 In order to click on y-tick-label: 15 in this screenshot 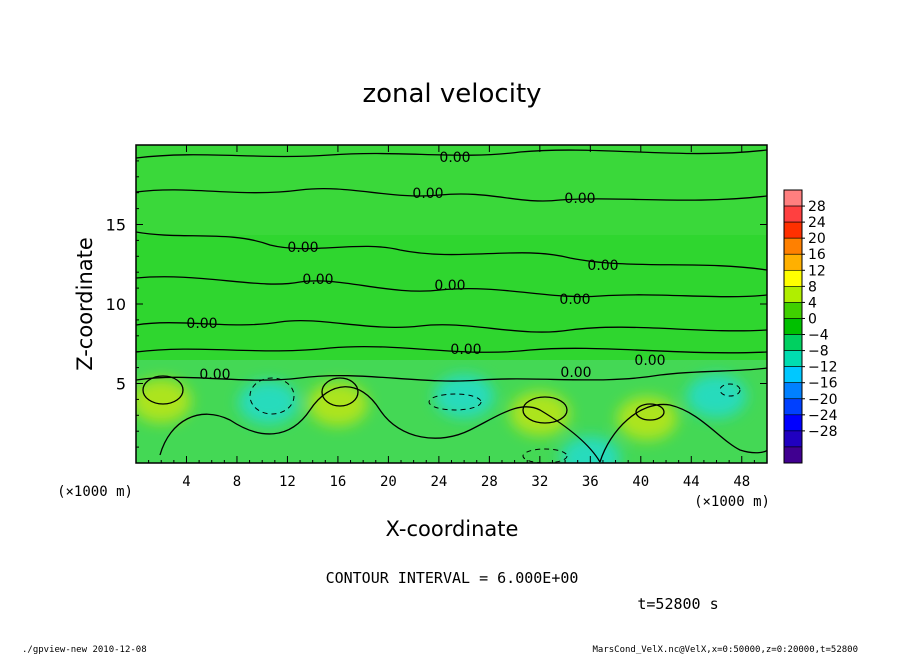, I will do `click(116, 225)`.